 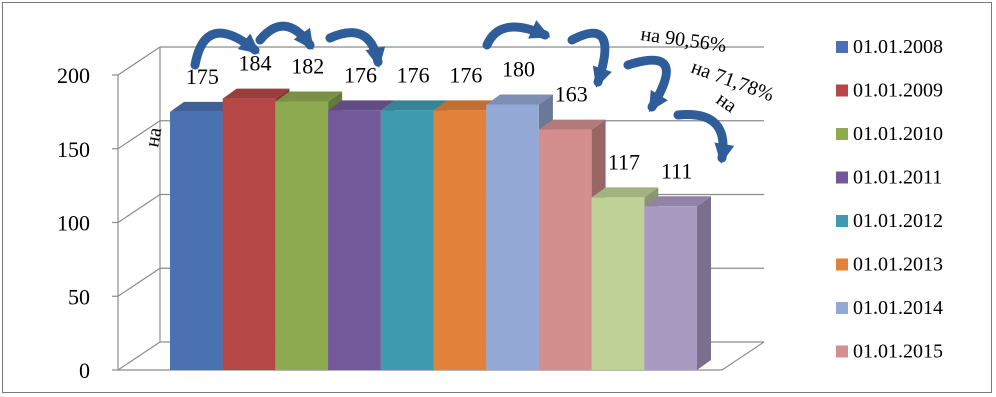 I want to click on legend-item: 01.01.2015, so click(x=889, y=352).